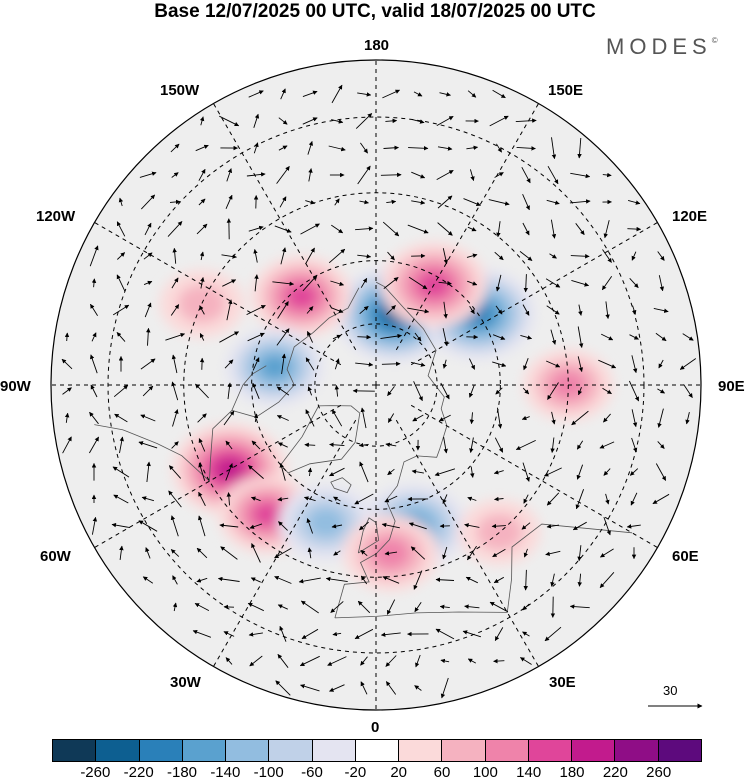 The height and width of the screenshot is (783, 750). I want to click on colorbar-tick-label: -140, so click(225, 772).